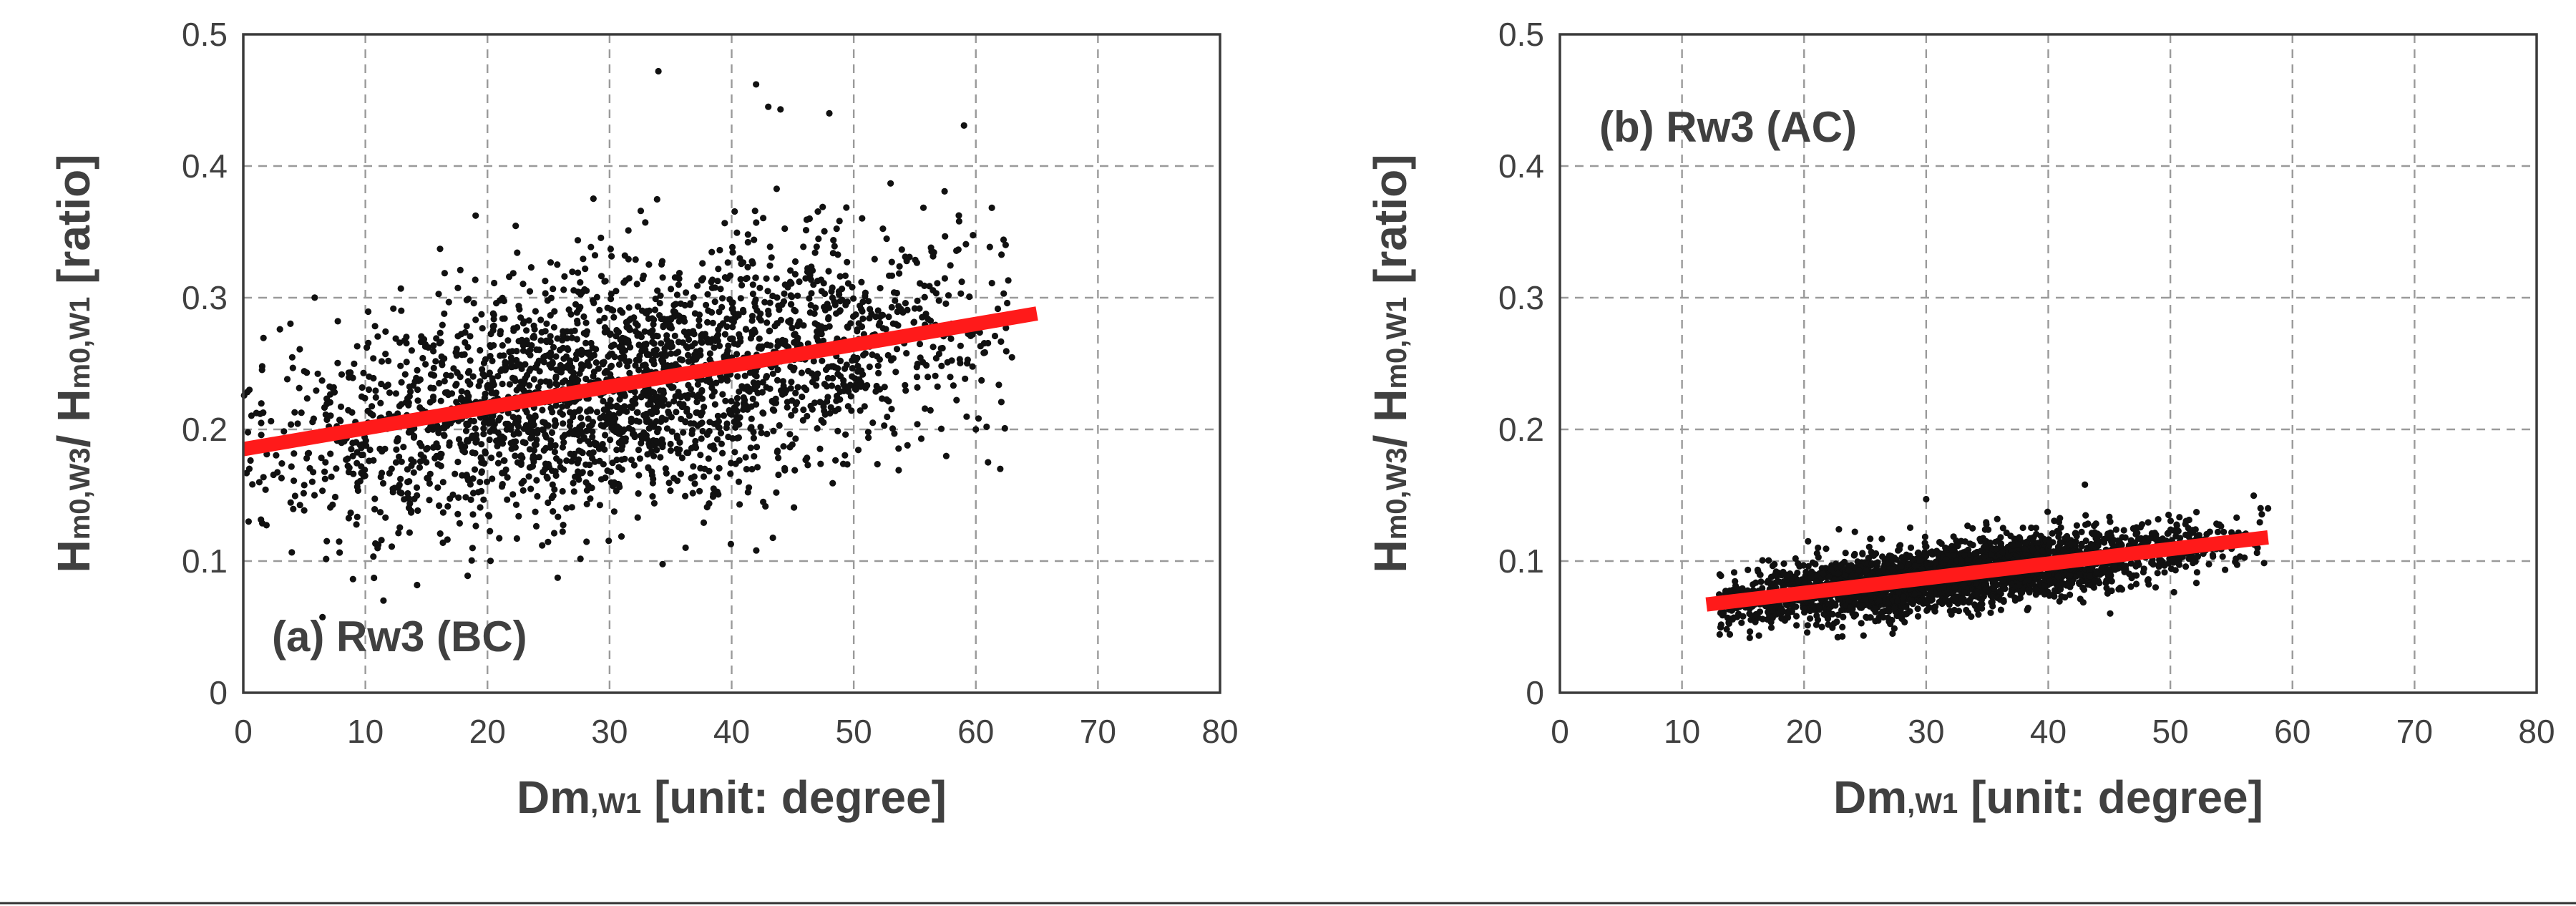 Image resolution: width=2576 pixels, height=906 pixels. I want to click on data-point-outlier, so click(1000, 468).